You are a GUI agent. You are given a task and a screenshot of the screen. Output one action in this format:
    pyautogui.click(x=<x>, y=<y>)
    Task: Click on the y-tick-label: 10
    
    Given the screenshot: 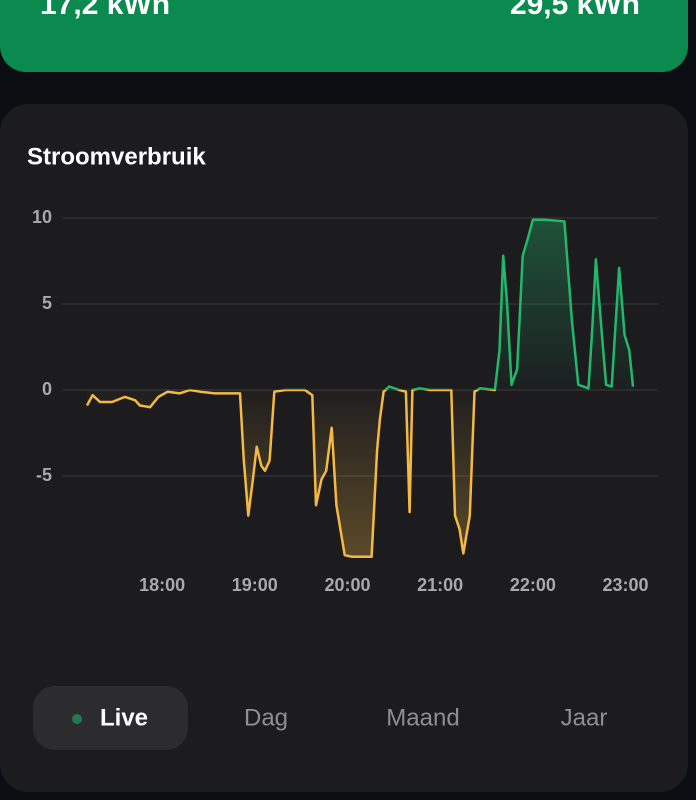 What is the action you would take?
    pyautogui.click(x=42, y=217)
    